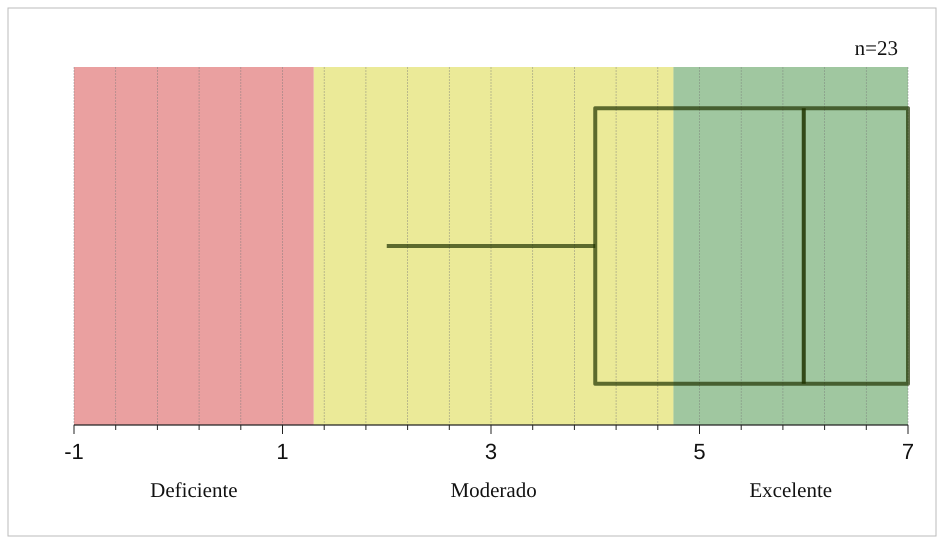 This screenshot has height=538, width=938. I want to click on x-tick-label: -1, so click(74, 451).